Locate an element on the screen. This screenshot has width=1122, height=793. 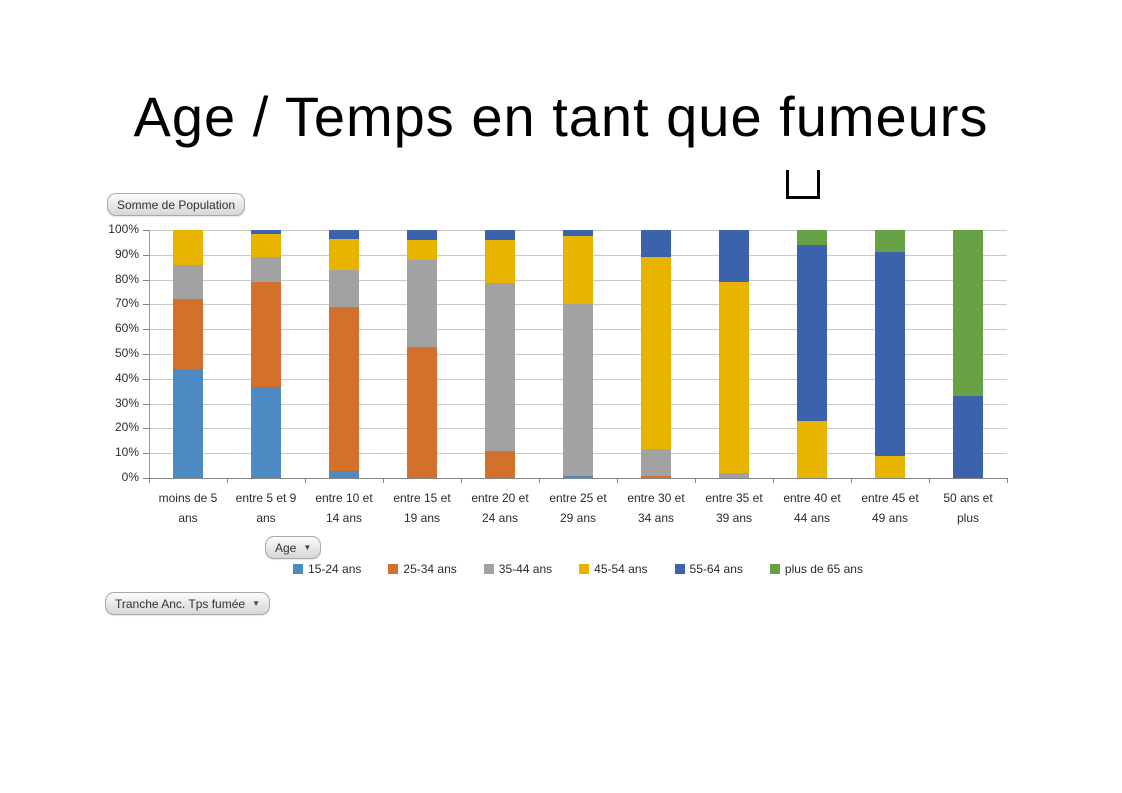
x-axis-category-label: entre 25 et 29 ans is located at coordinates (578, 508).